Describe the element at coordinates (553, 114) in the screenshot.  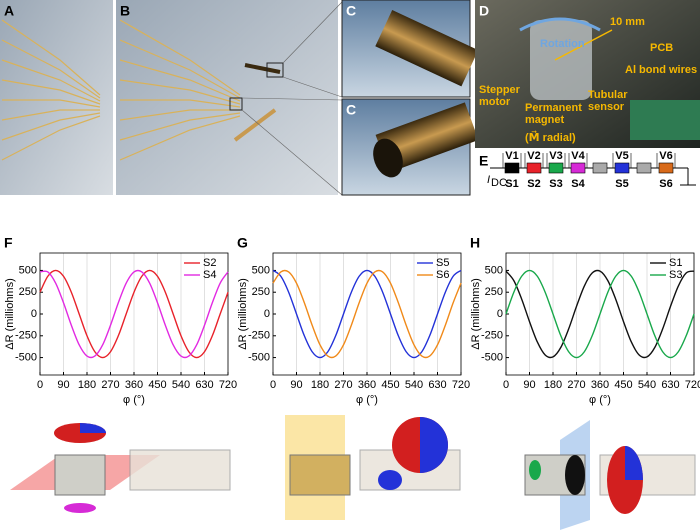
I see `photo-annotation: Permanent magnet` at that location.